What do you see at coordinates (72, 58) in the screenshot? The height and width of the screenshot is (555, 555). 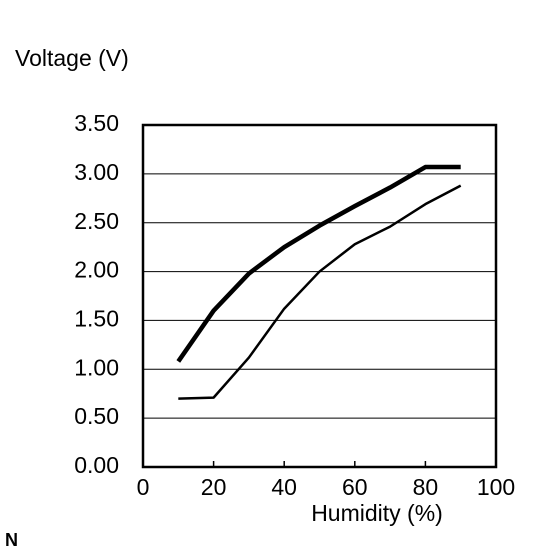 I see `y-axis-label: Voltage (V)` at bounding box center [72, 58].